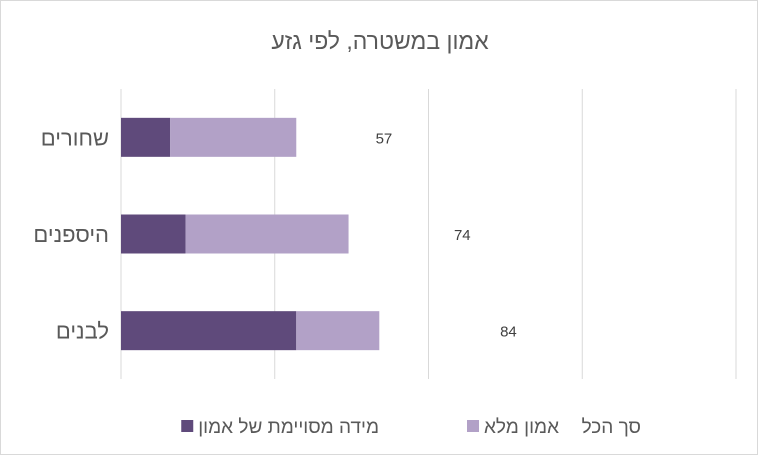  What do you see at coordinates (611, 427) in the screenshot?
I see `legend-label: סך הכל` at bounding box center [611, 427].